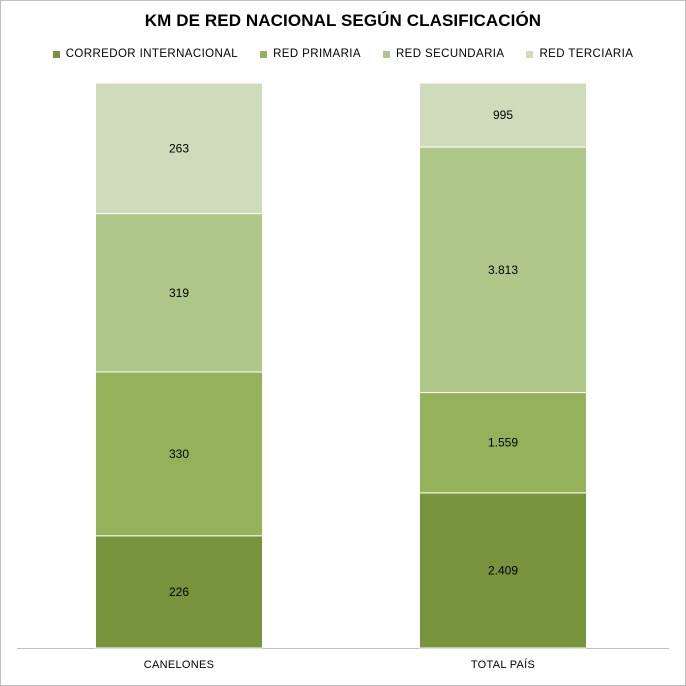 This screenshot has width=686, height=686. What do you see at coordinates (586, 54) in the screenshot?
I see `legend-label-red-terciaria: RED TERCIARIA` at bounding box center [586, 54].